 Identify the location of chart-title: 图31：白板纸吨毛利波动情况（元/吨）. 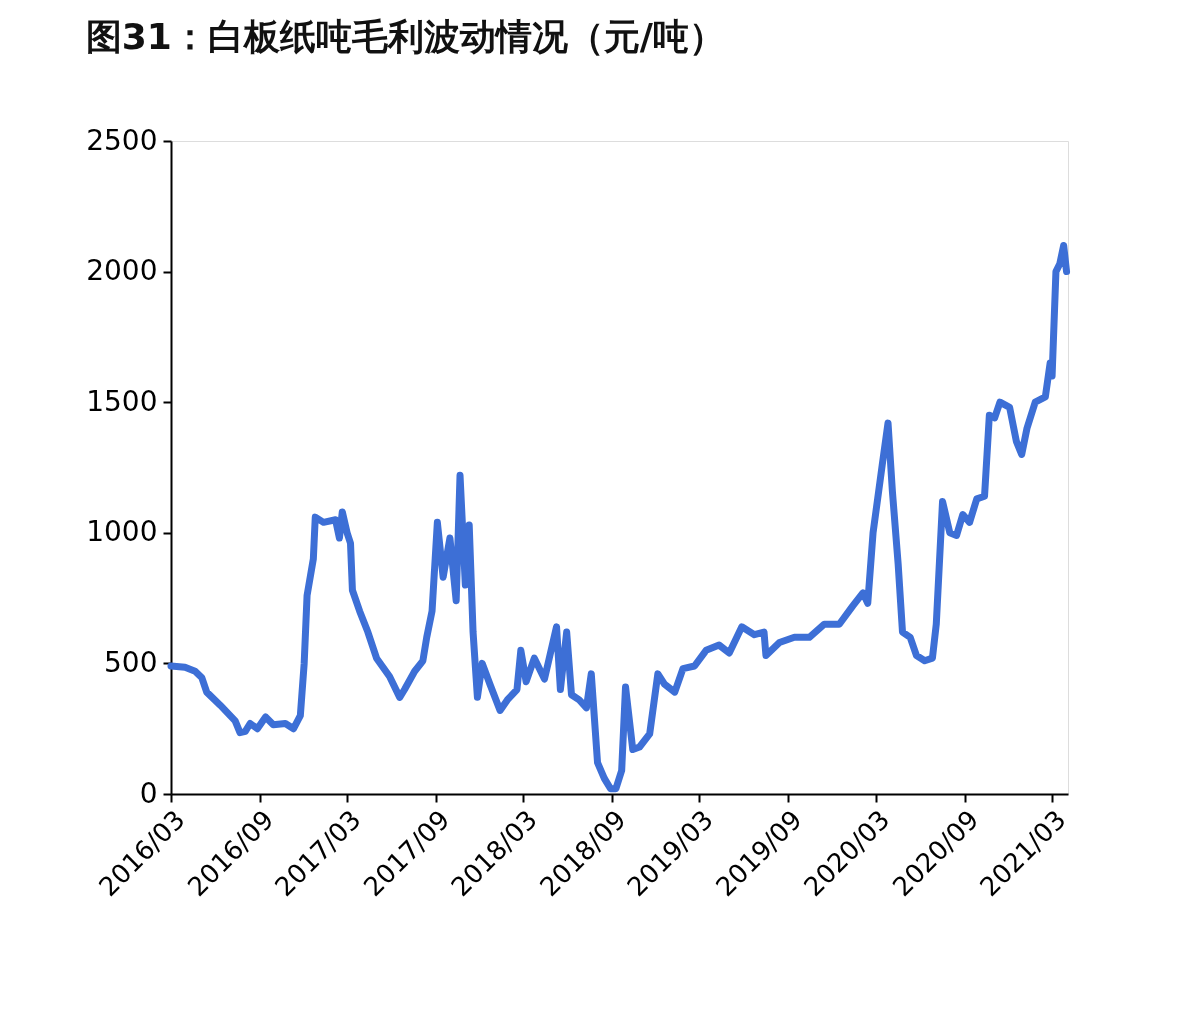
(405, 36).